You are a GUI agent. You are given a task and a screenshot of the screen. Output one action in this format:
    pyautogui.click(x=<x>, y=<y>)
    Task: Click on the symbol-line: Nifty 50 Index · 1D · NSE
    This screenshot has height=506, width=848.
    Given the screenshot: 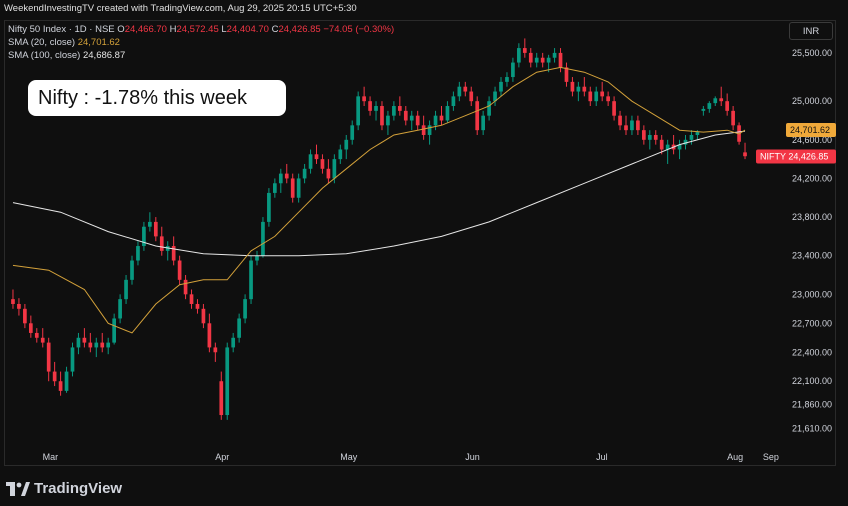 What is the action you would take?
    pyautogui.click(x=61, y=29)
    